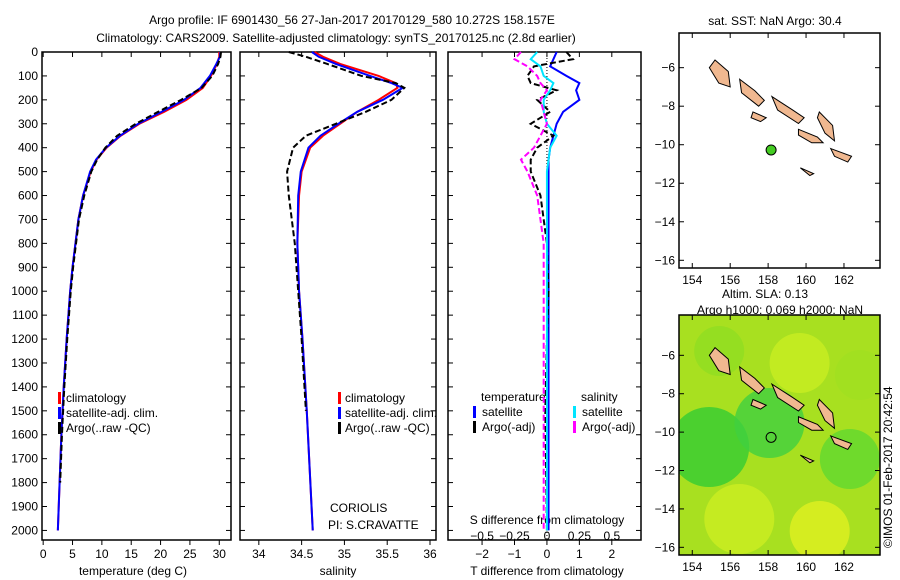 Image resolution: width=900 pixels, height=580 pixels. I want to click on center-annotation: CORIOLIS, so click(358, 508).